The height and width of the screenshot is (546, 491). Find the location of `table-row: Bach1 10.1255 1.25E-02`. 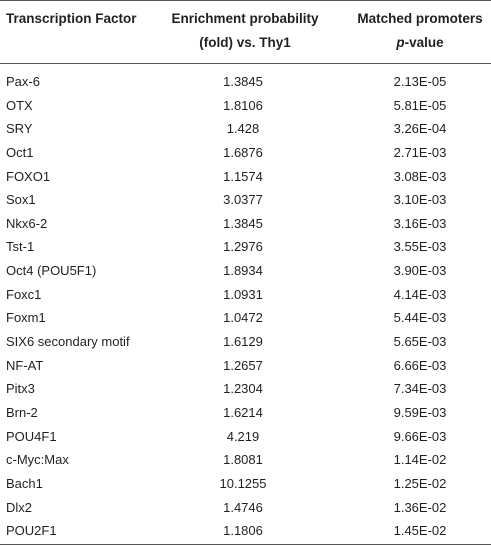

table-row: Bach1 10.1255 1.25E-02 is located at coordinates (245, 484).